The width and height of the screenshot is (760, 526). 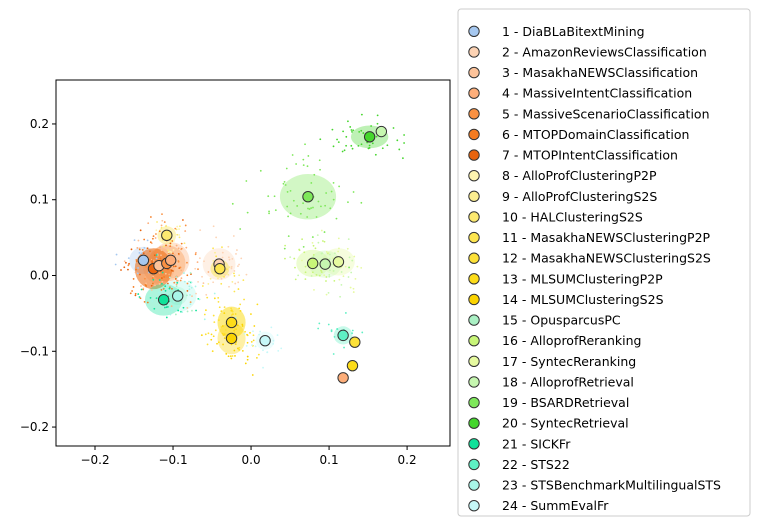 What do you see at coordinates (571, 340) in the screenshot?
I see `legend-label-16: 16 - AlloprofReranking` at bounding box center [571, 340].